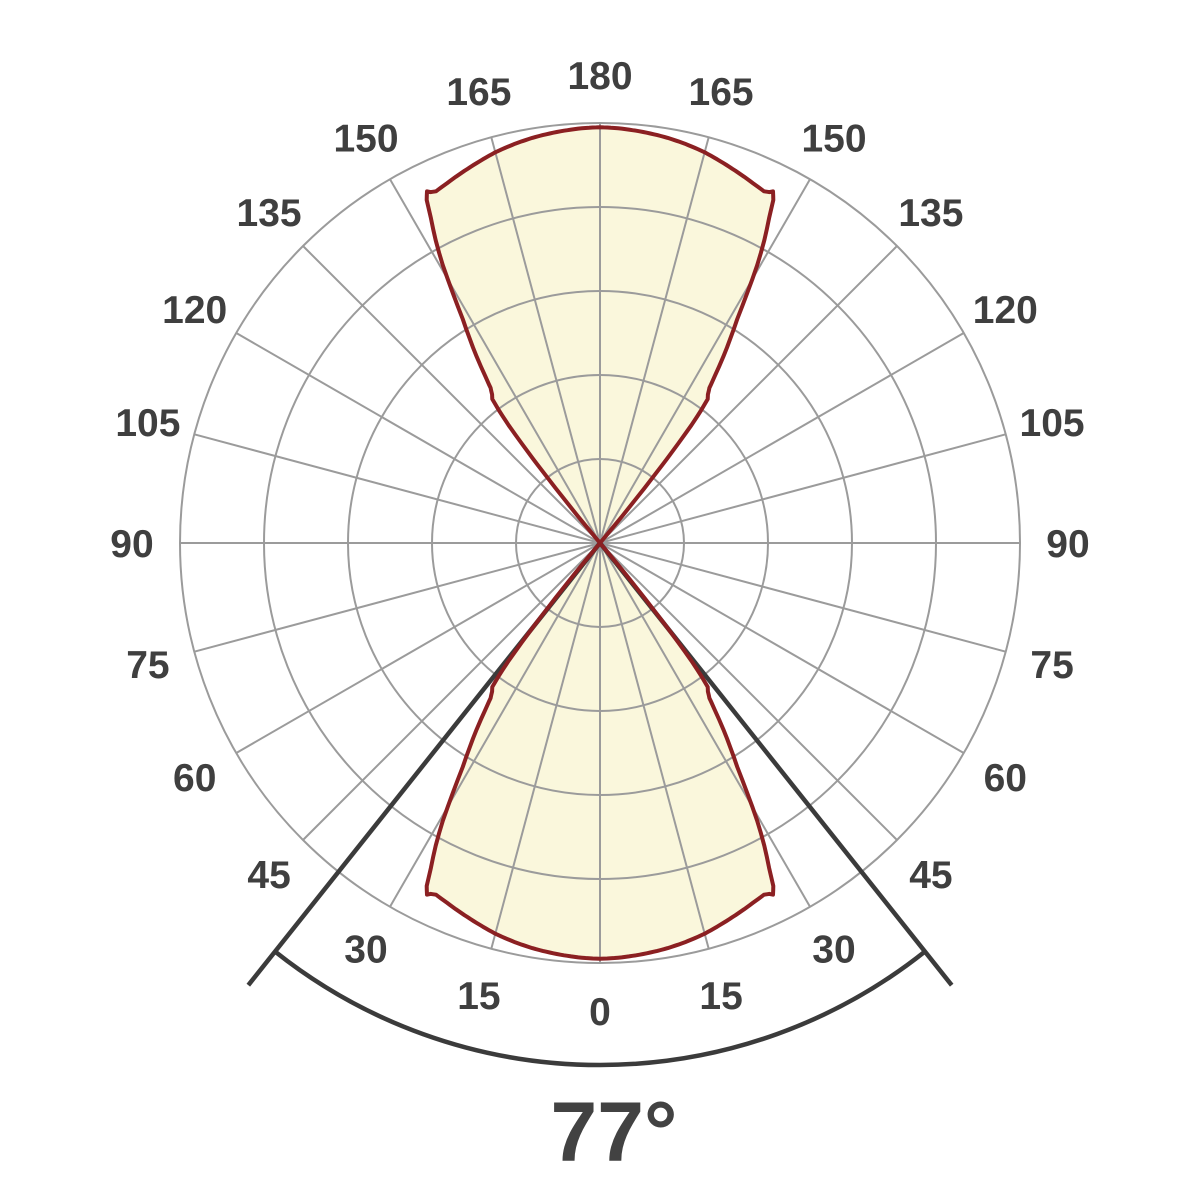  Describe the element at coordinates (478, 92) in the screenshot. I see `angle-label-165-left: 165` at that location.